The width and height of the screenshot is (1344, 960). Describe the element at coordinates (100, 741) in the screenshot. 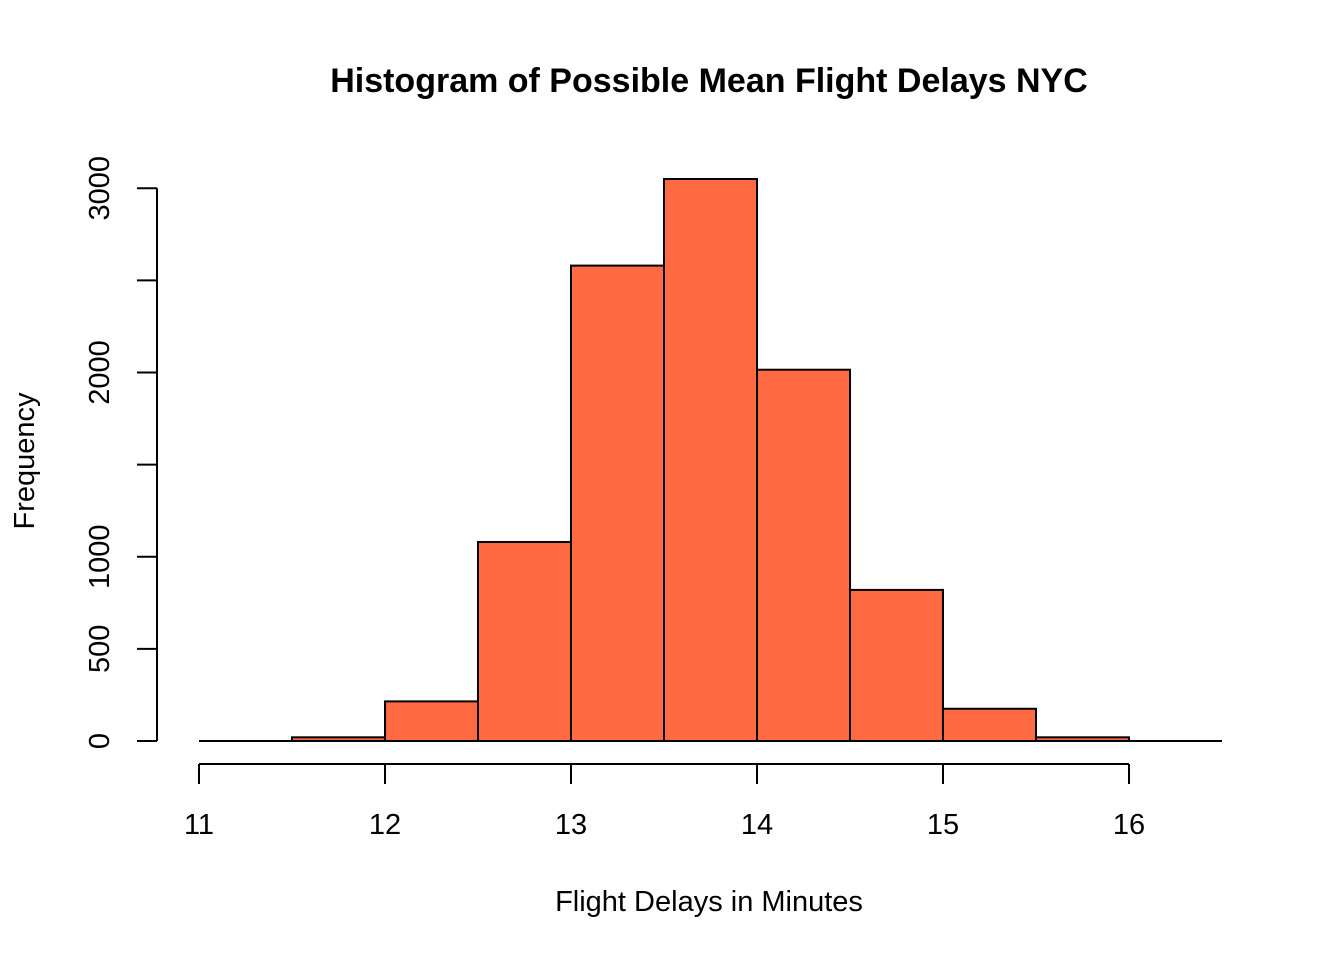

I see `y-tick-label: 0` at that location.